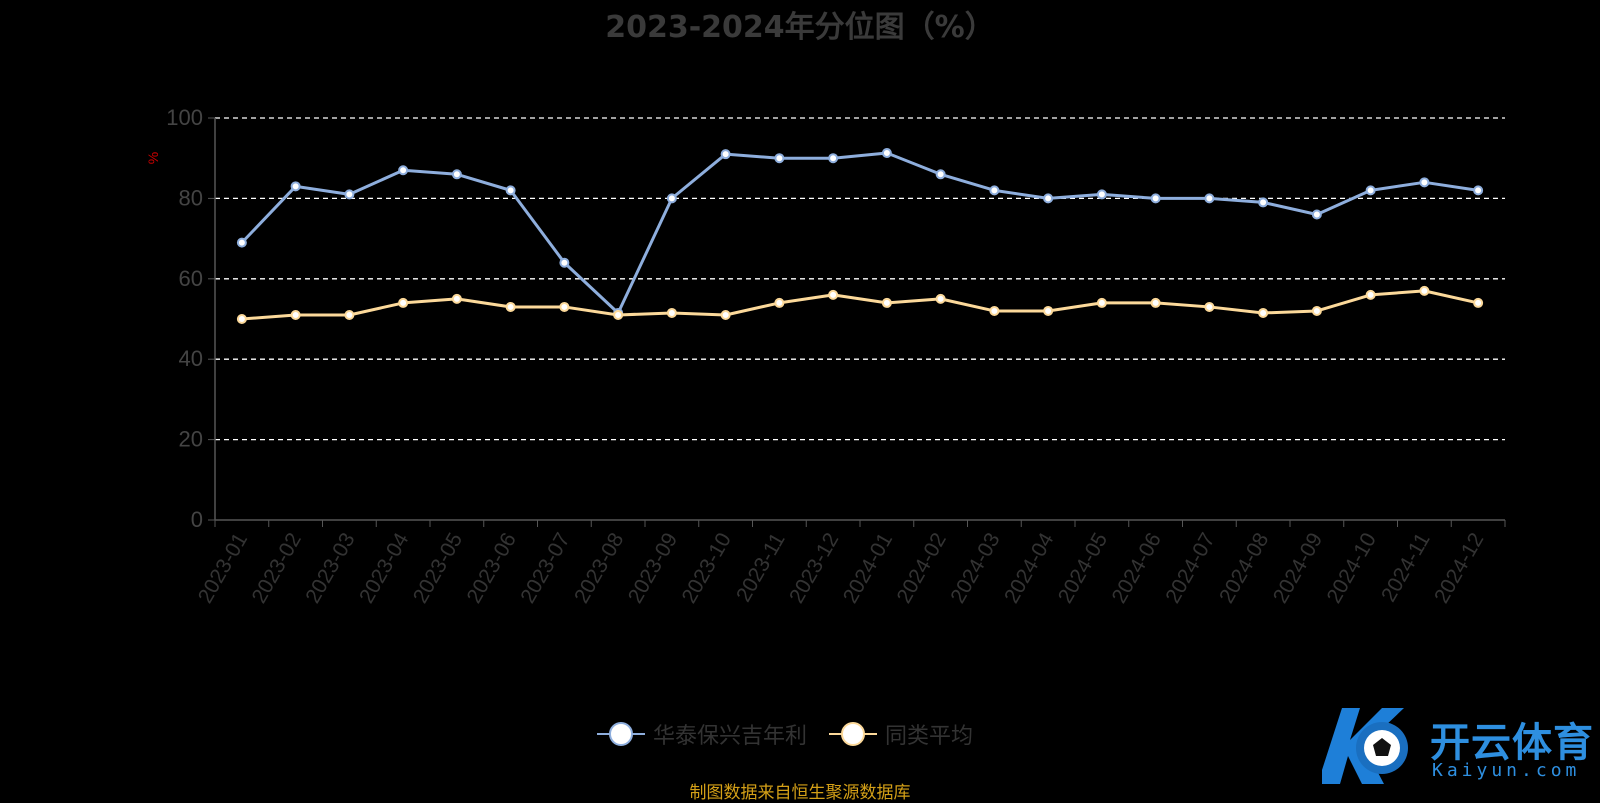 Image resolution: width=1600 pixels, height=803 pixels. I want to click on x-tick-label-2023-10: 2023-10, so click(706, 568).